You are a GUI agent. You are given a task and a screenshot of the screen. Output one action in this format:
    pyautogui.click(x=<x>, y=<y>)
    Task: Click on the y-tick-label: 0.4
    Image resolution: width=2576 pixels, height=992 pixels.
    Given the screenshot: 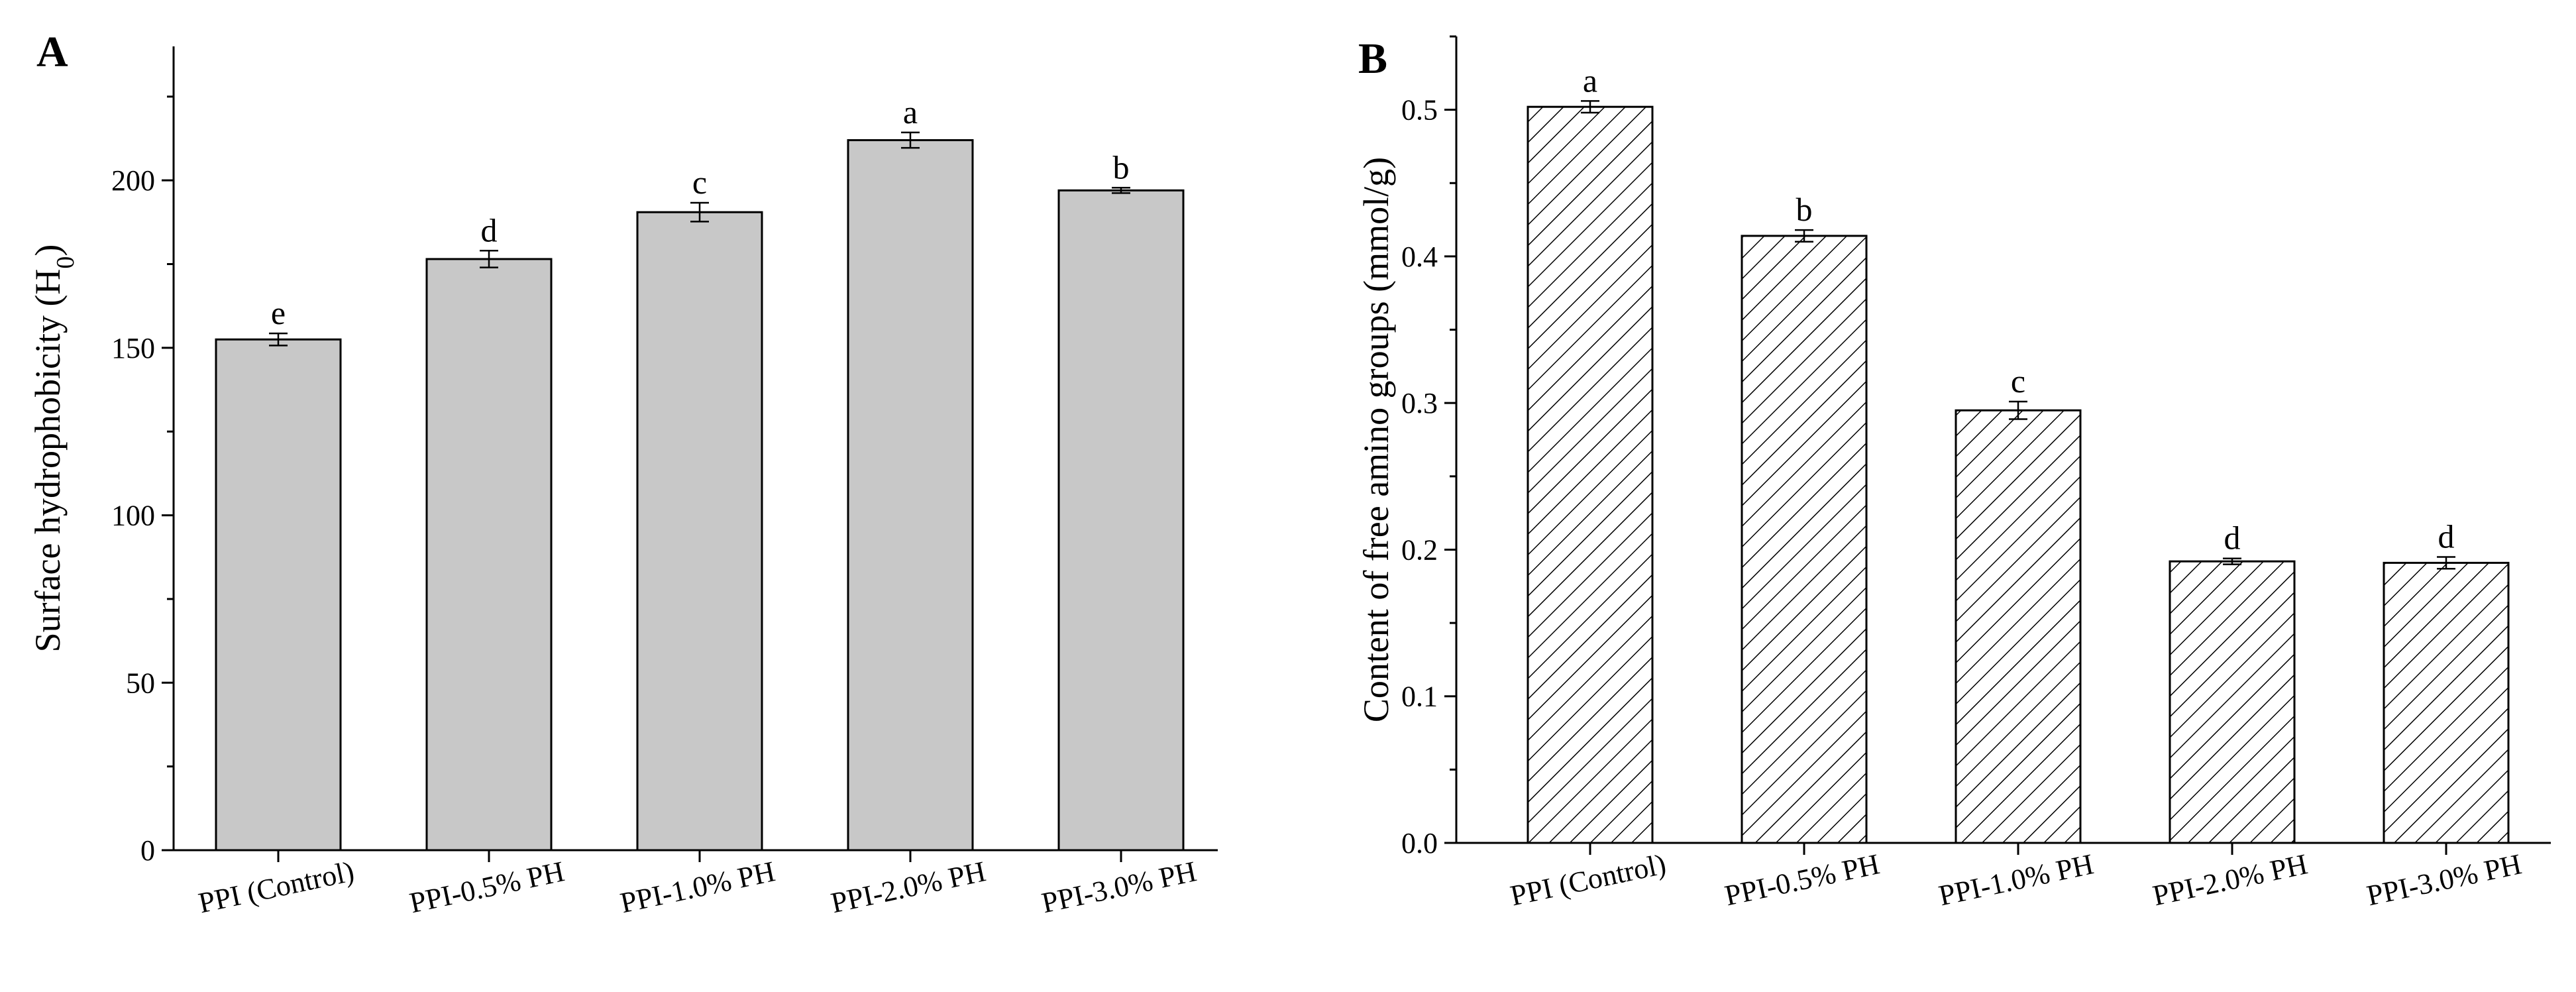 What is the action you would take?
    pyautogui.click(x=1419, y=257)
    